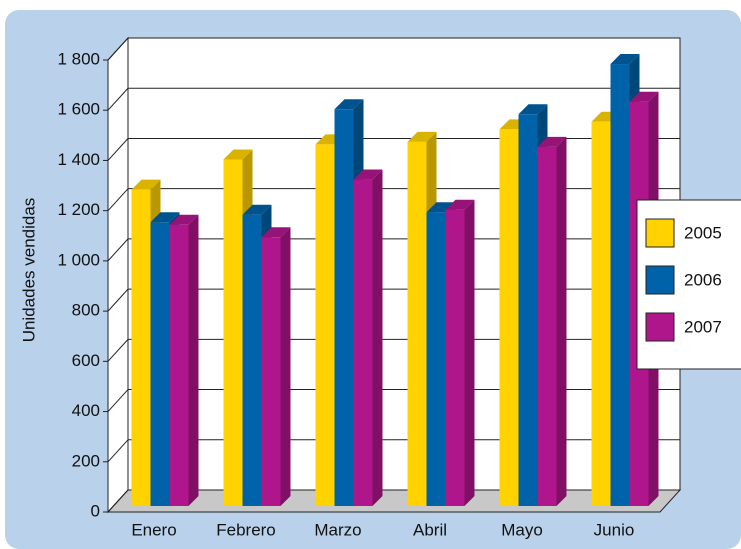 The image size is (741, 549). What do you see at coordinates (430, 529) in the screenshot?
I see `x-tick-label: Abril` at bounding box center [430, 529].